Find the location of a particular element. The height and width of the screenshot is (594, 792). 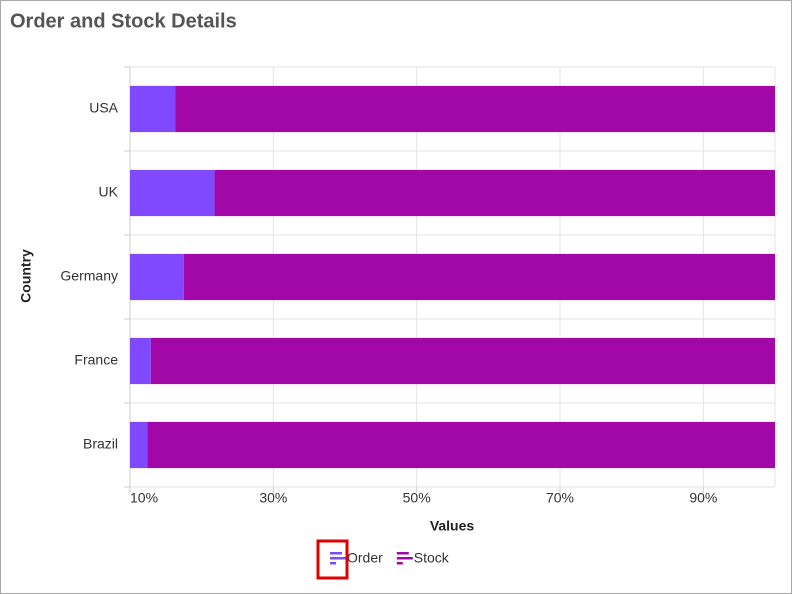

chart-title: Order and Stock Details is located at coordinates (123, 21).